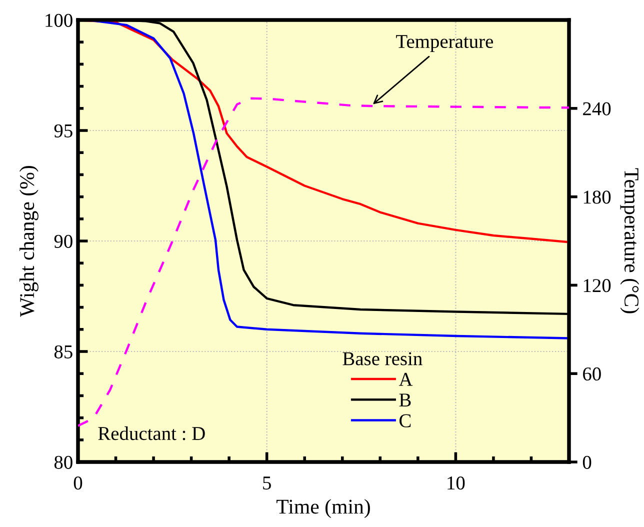  I want to click on y-tick-label: 90, so click(63, 241).